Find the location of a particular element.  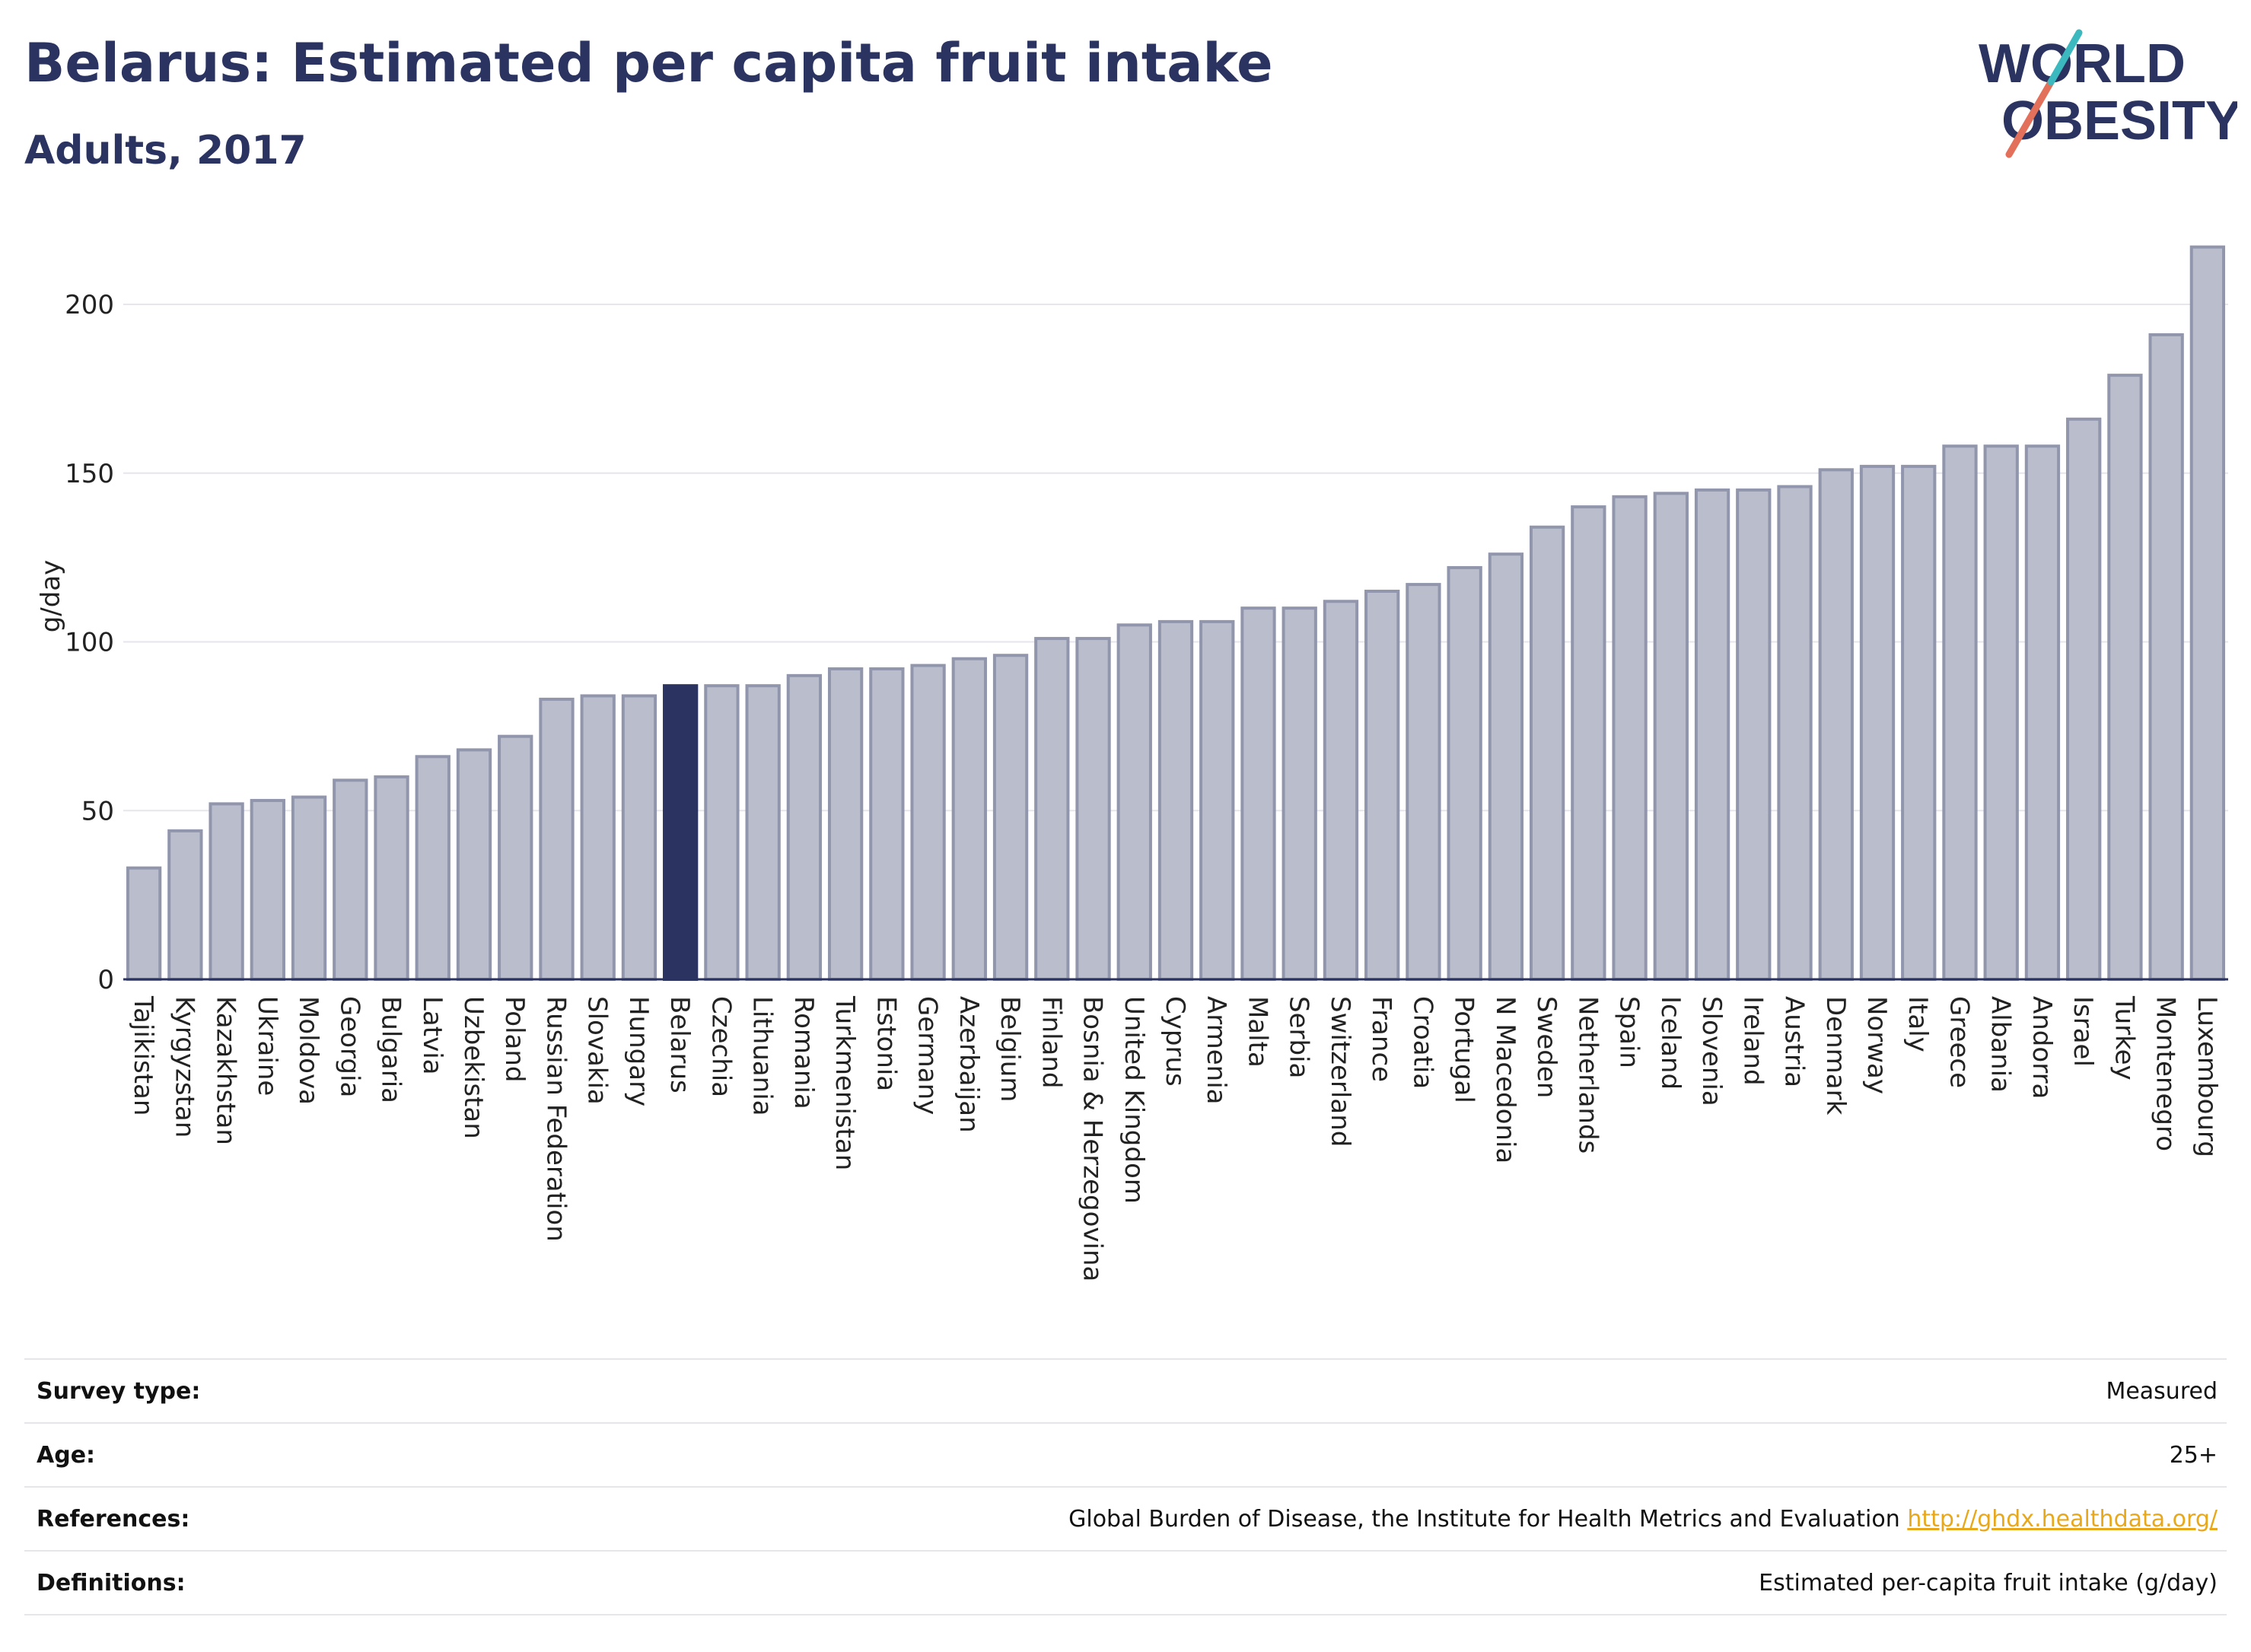

bar-estonia is located at coordinates (887, 824).